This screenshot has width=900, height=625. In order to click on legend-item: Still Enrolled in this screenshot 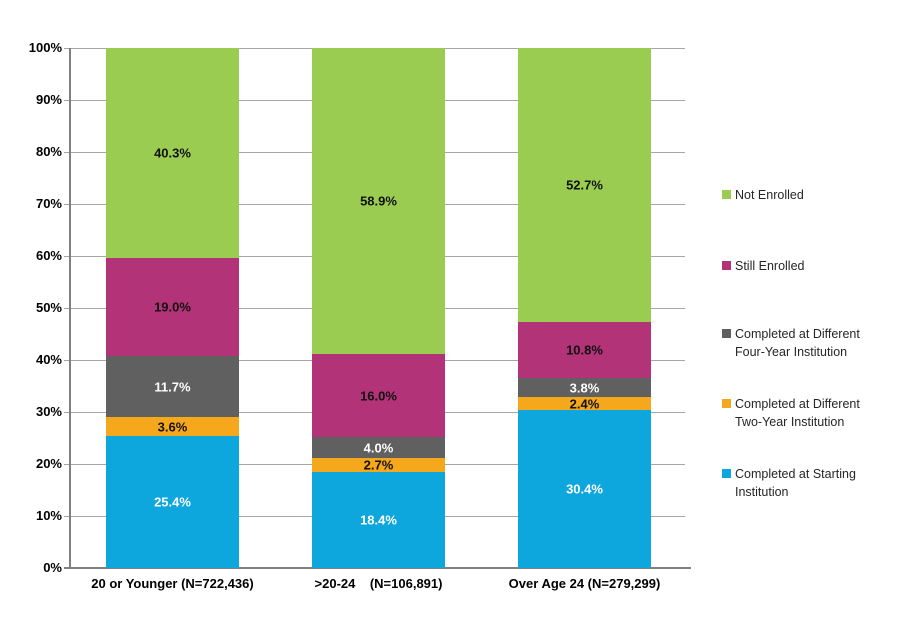, I will do `click(802, 266)`.